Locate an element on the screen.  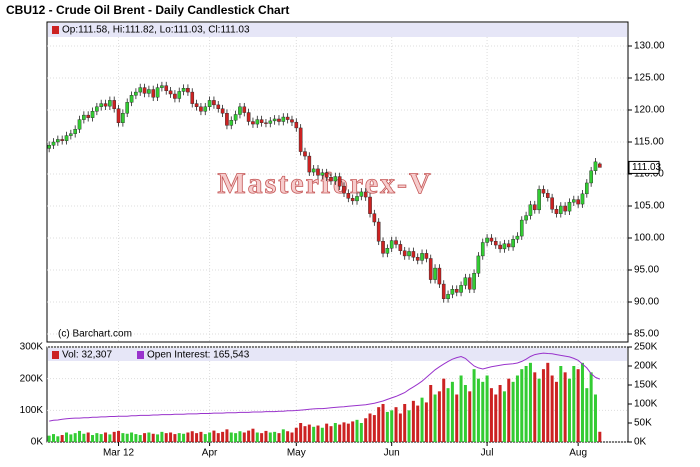
y2-tick-label: 50K is located at coordinates (643, 423).